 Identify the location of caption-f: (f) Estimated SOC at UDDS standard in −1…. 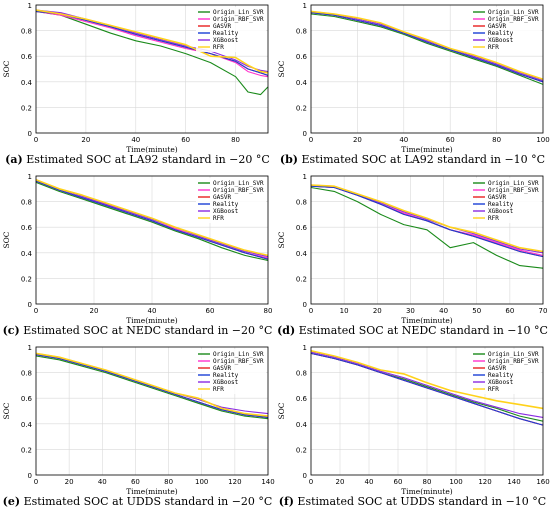
(412, 501).